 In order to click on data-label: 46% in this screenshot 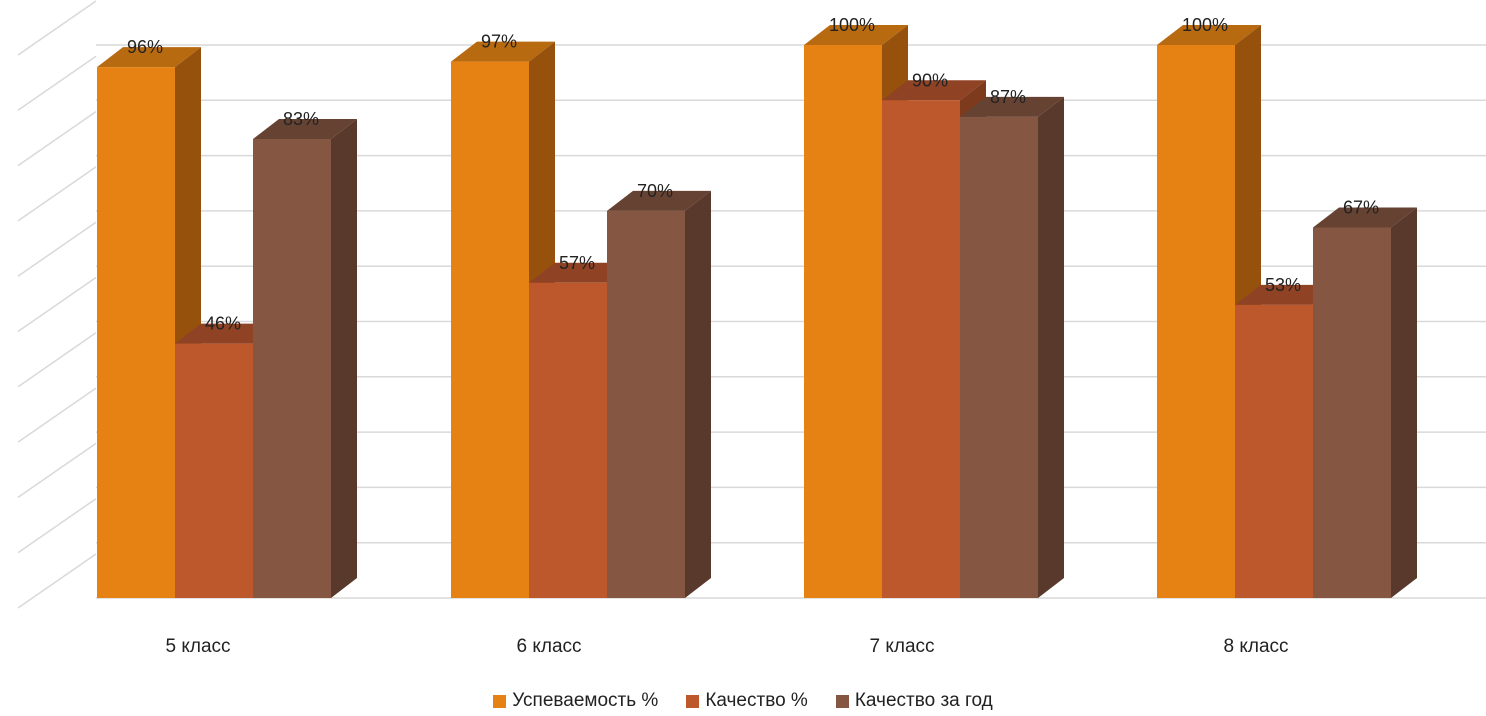, I will do `click(223, 324)`.